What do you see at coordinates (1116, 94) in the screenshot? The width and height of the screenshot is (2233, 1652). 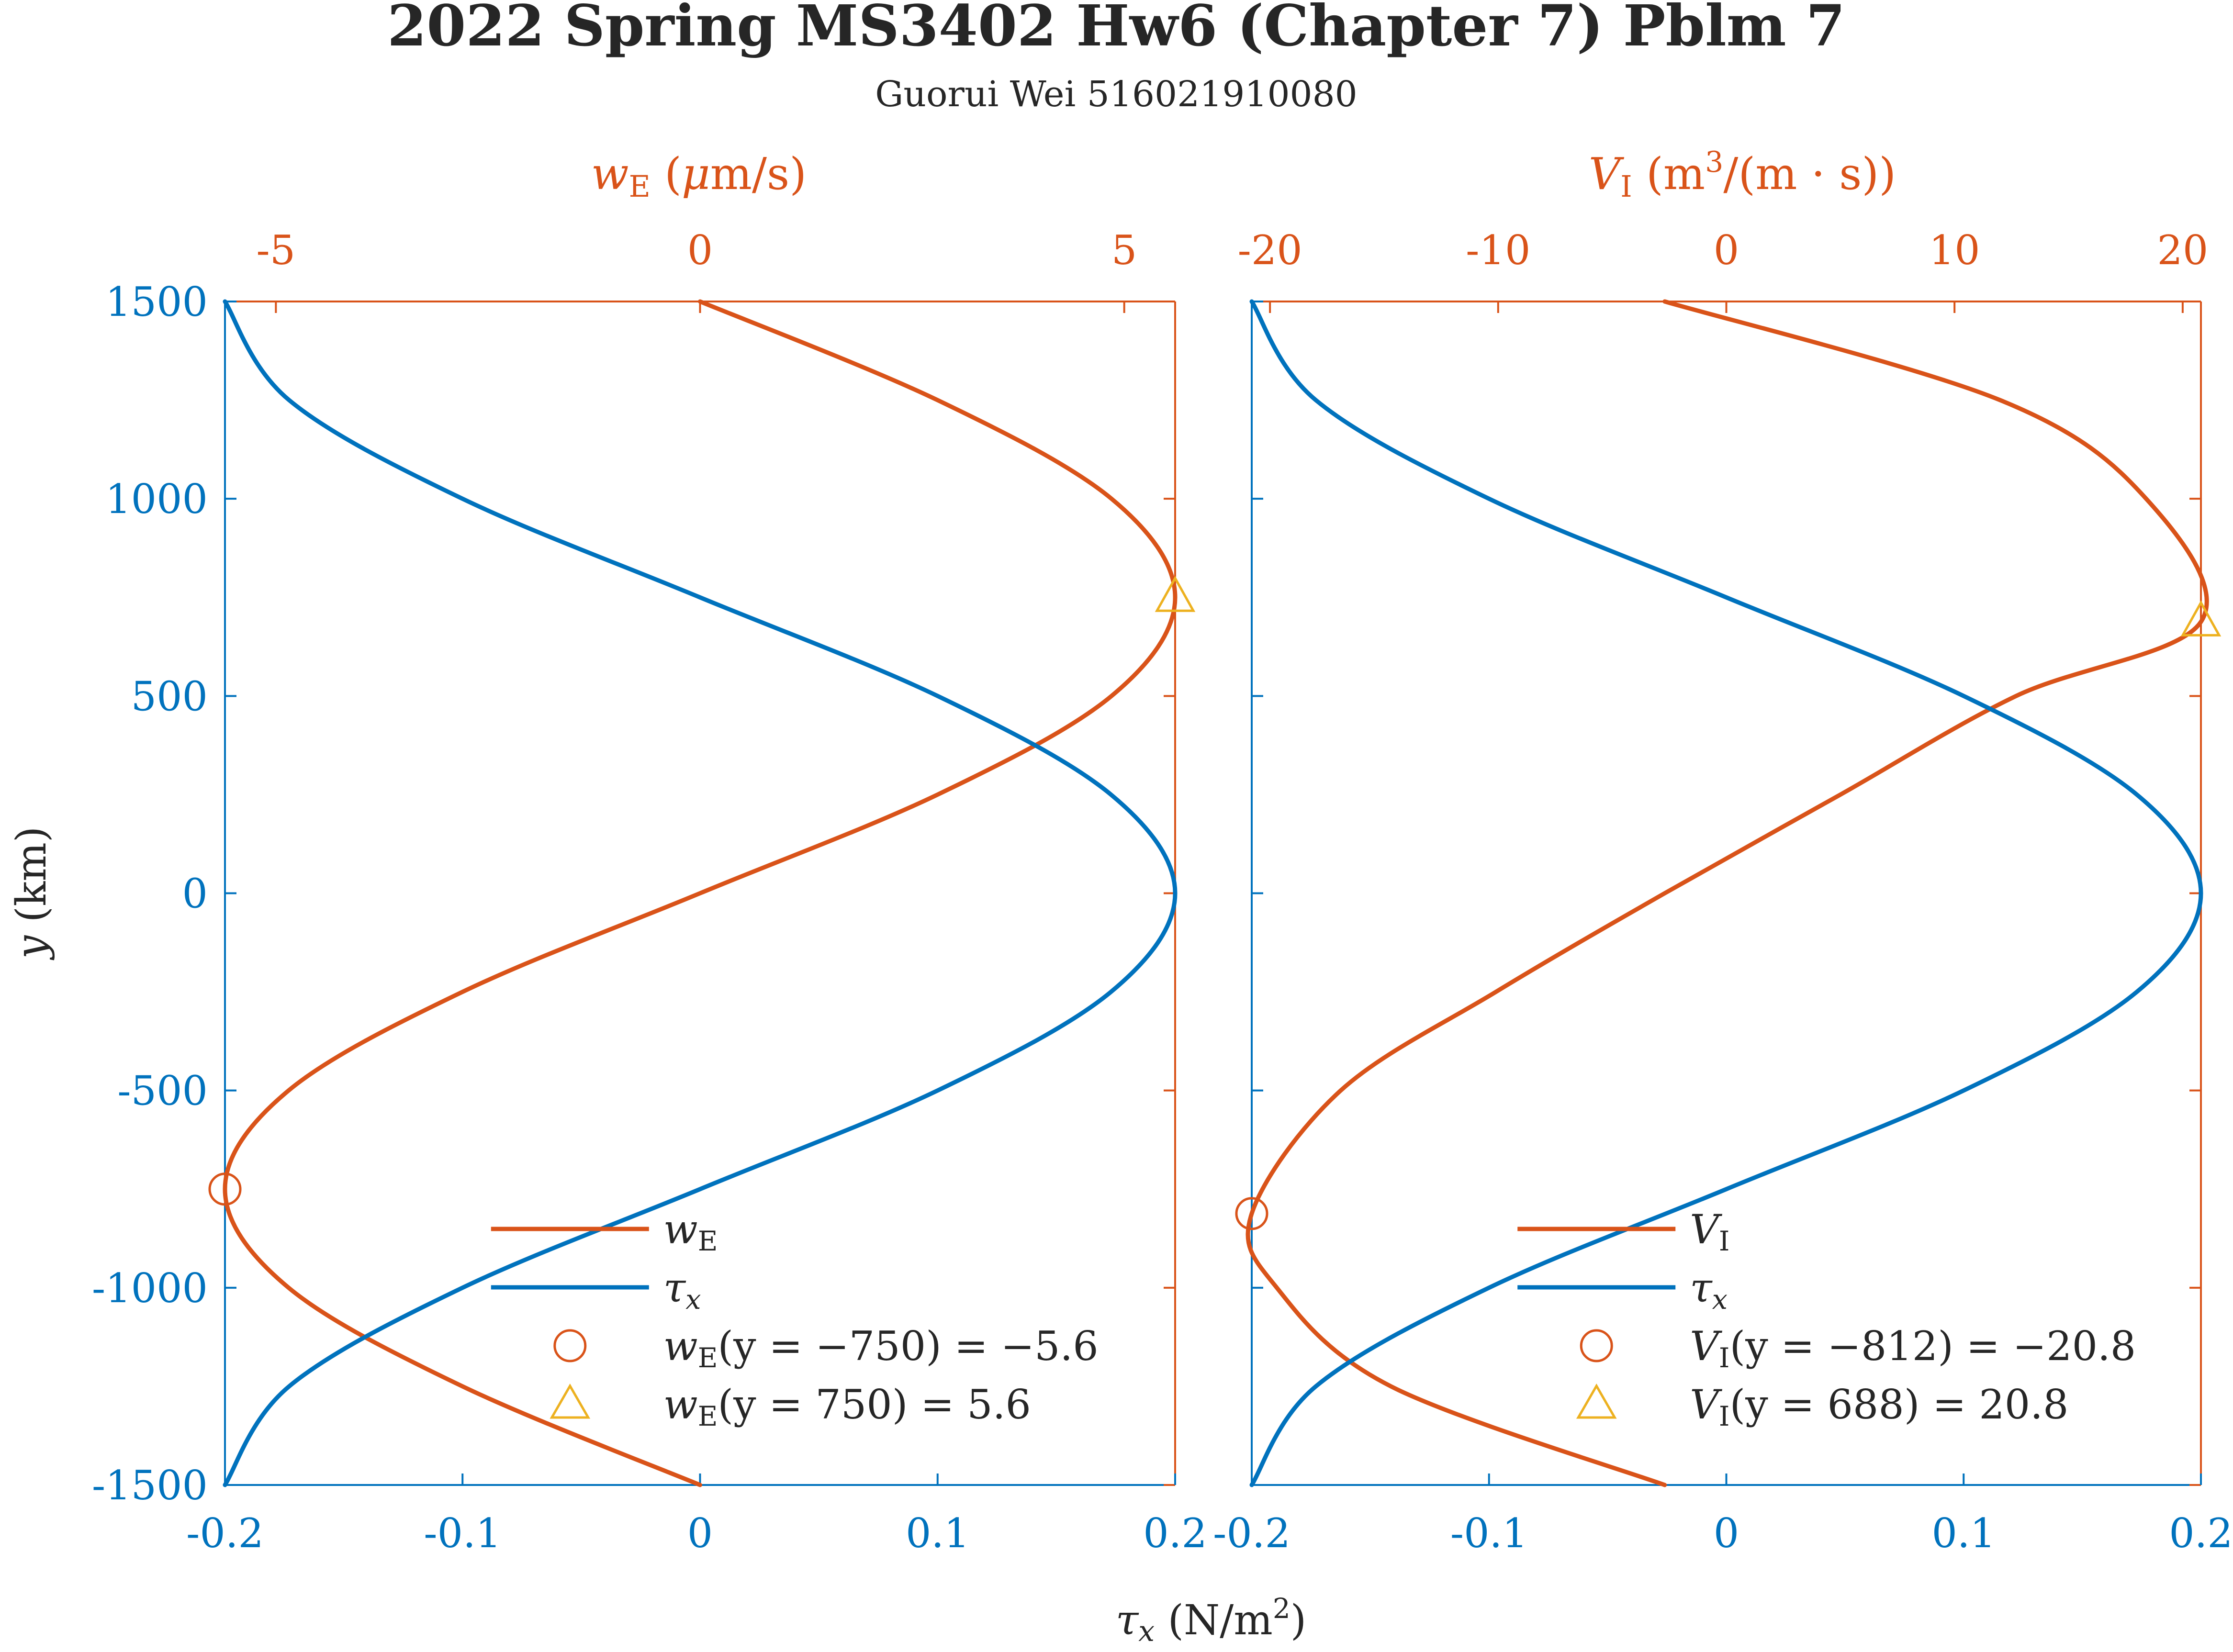 I see `chart-subtitle: Guorui Wei 516021910080` at bounding box center [1116, 94].